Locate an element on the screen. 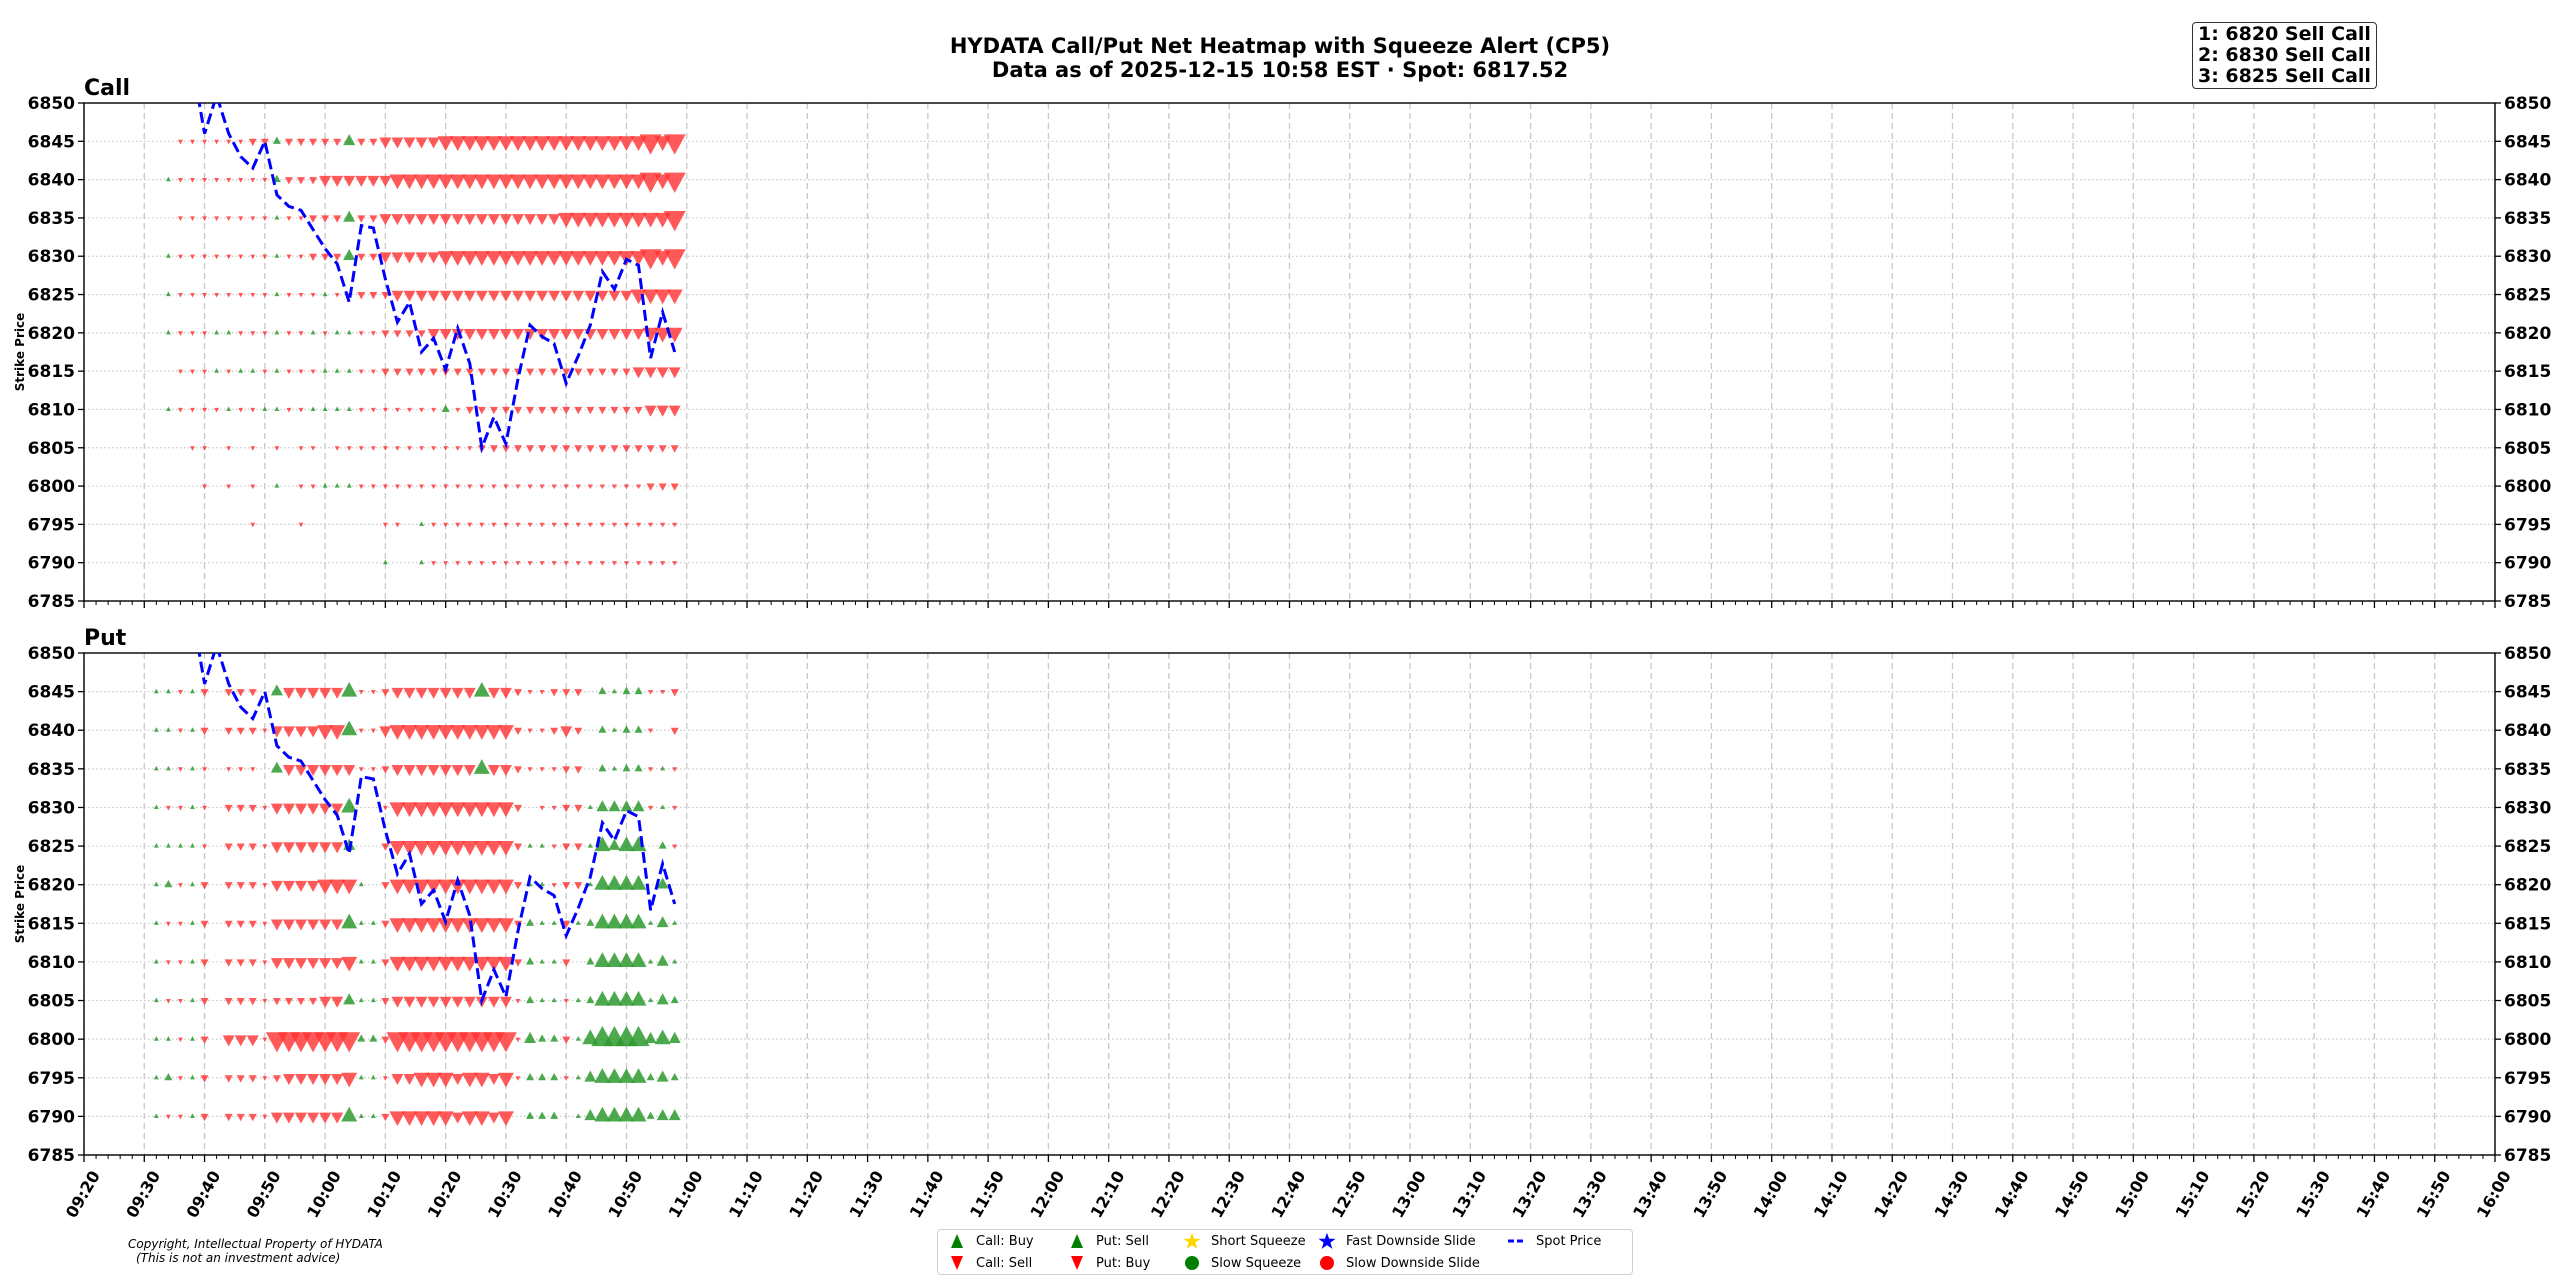 The height and width of the screenshot is (1280, 2560). legend-item: Put: Sell is located at coordinates (1125, 1241).